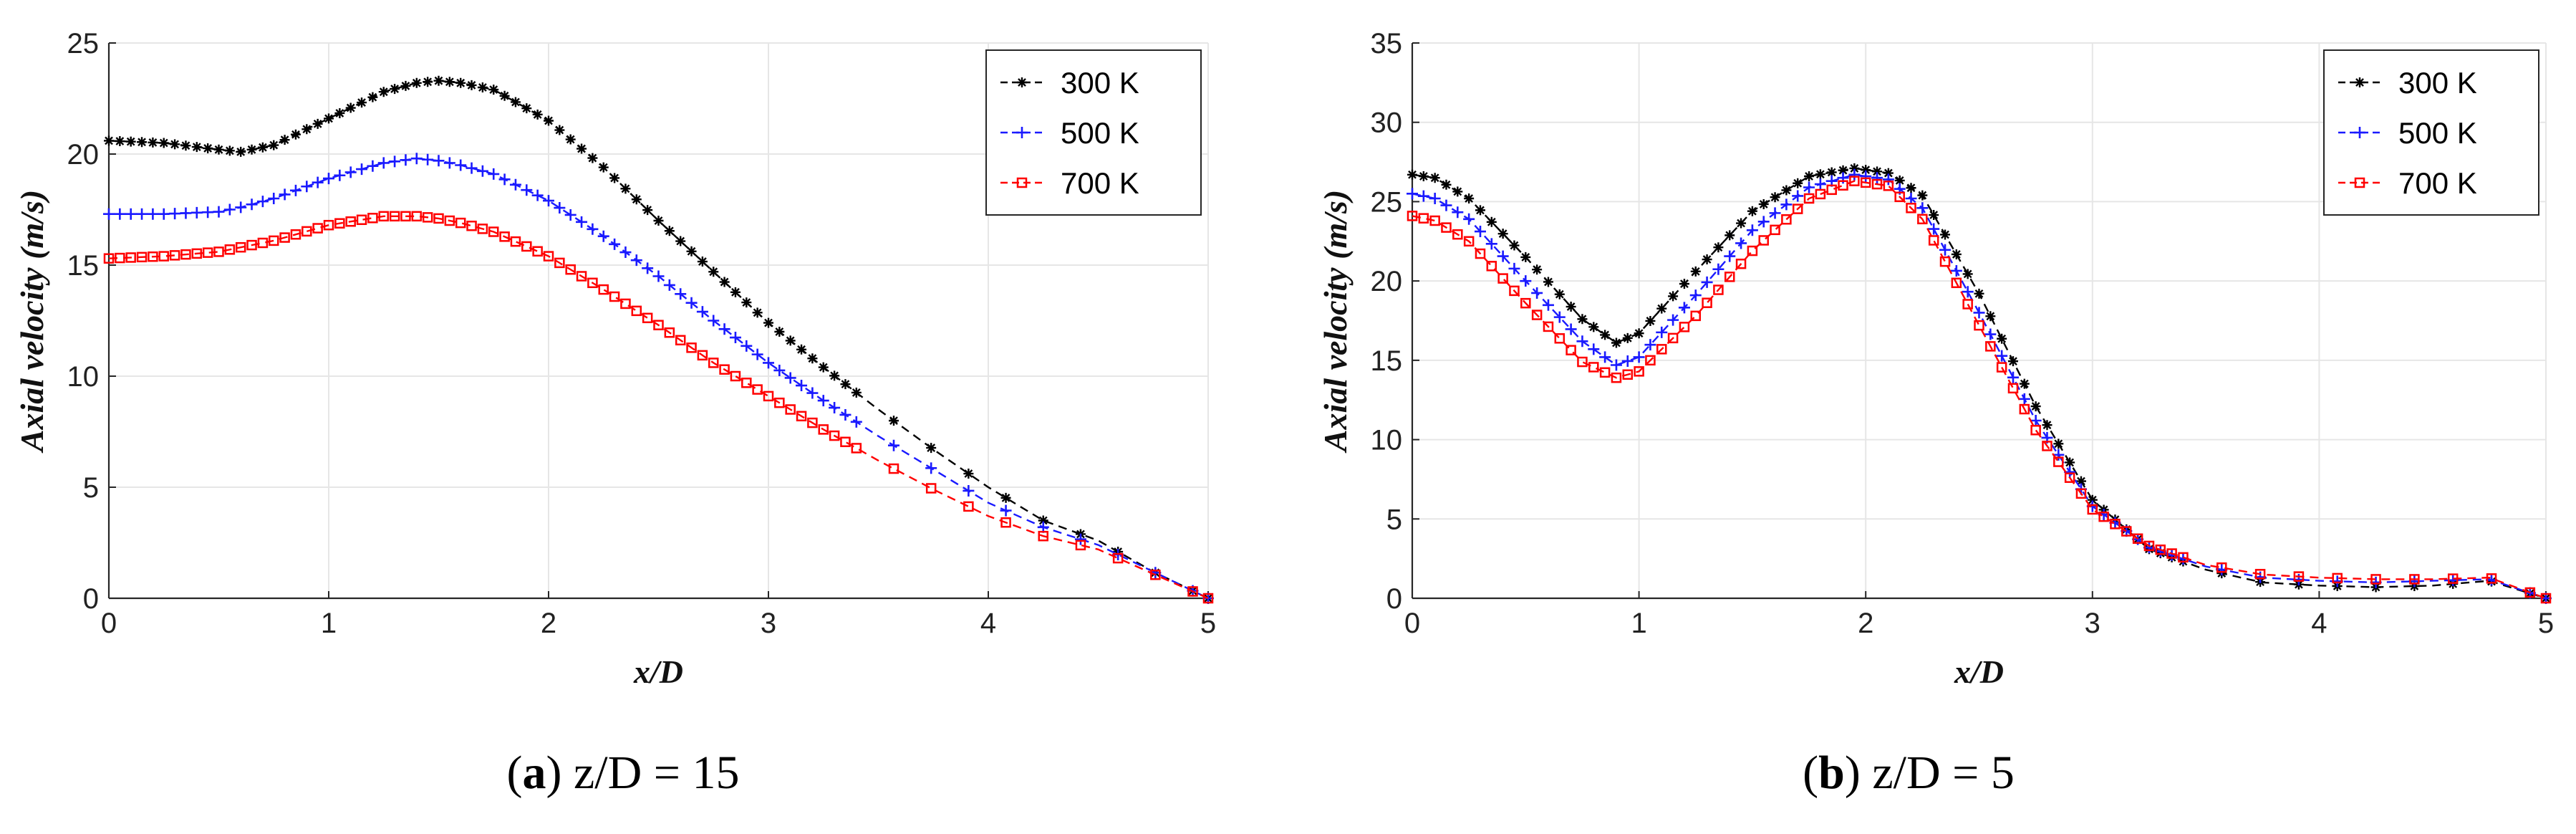 The width and height of the screenshot is (2576, 834). I want to click on x-tick-label: 3, so click(2092, 623).